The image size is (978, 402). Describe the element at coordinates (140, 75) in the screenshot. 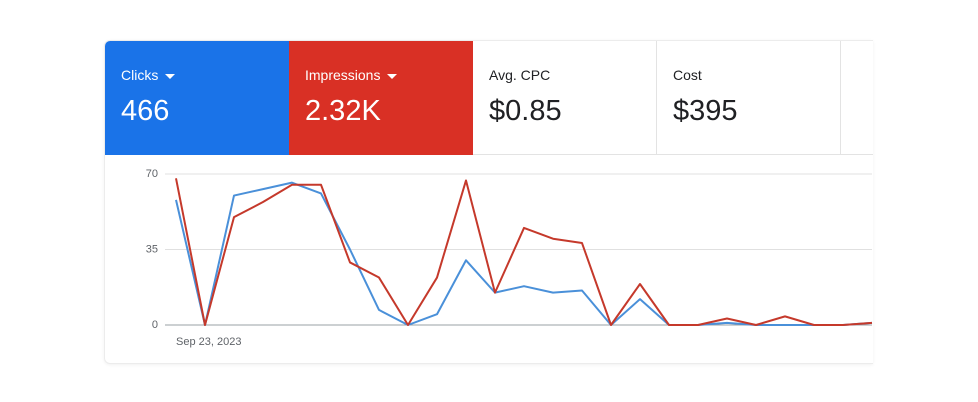

I see `metric-label-text: Clicks` at that location.